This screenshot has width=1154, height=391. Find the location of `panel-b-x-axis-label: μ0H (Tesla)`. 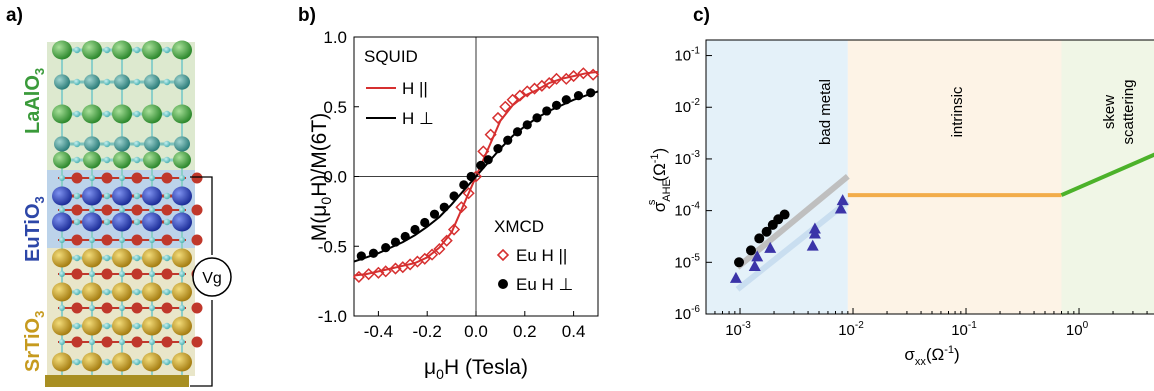

panel-b-x-axis-label: μ0H (Tesla) is located at coordinates (476, 369).